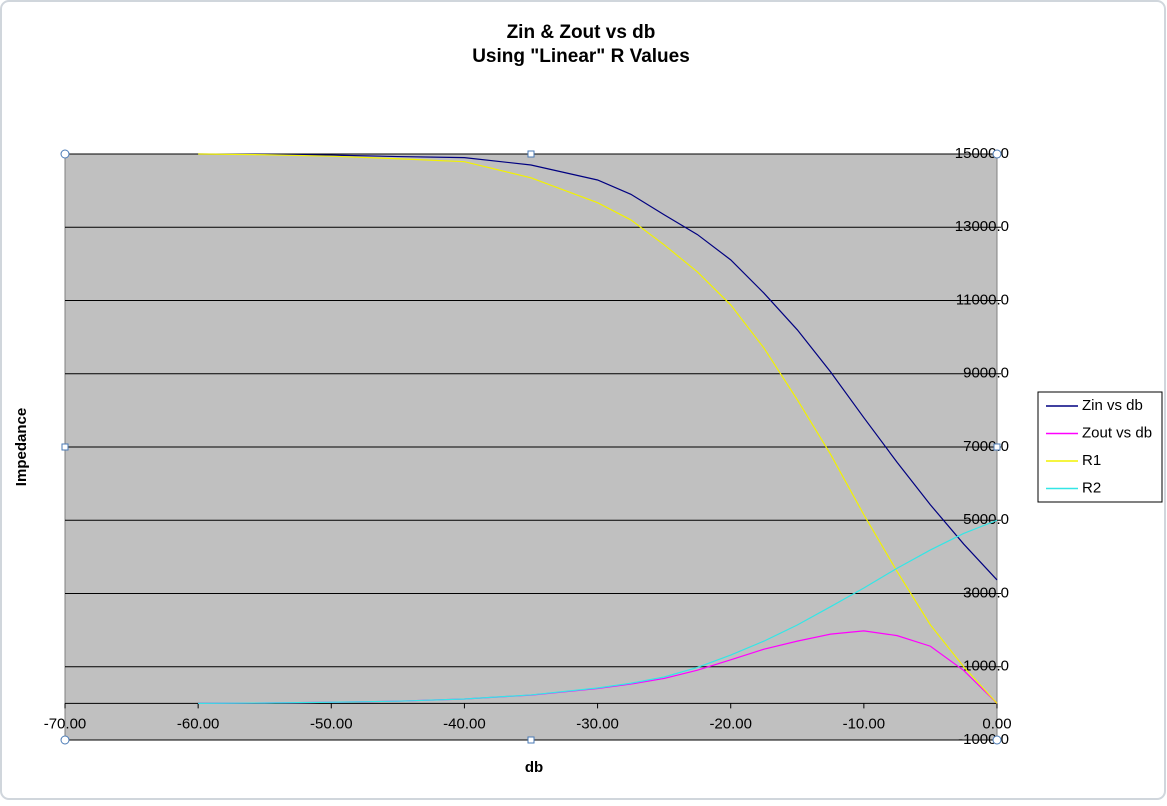 This screenshot has height=806, width=1167. Describe the element at coordinates (1112, 405) in the screenshot. I see `legend-label: Zin vs db` at that location.